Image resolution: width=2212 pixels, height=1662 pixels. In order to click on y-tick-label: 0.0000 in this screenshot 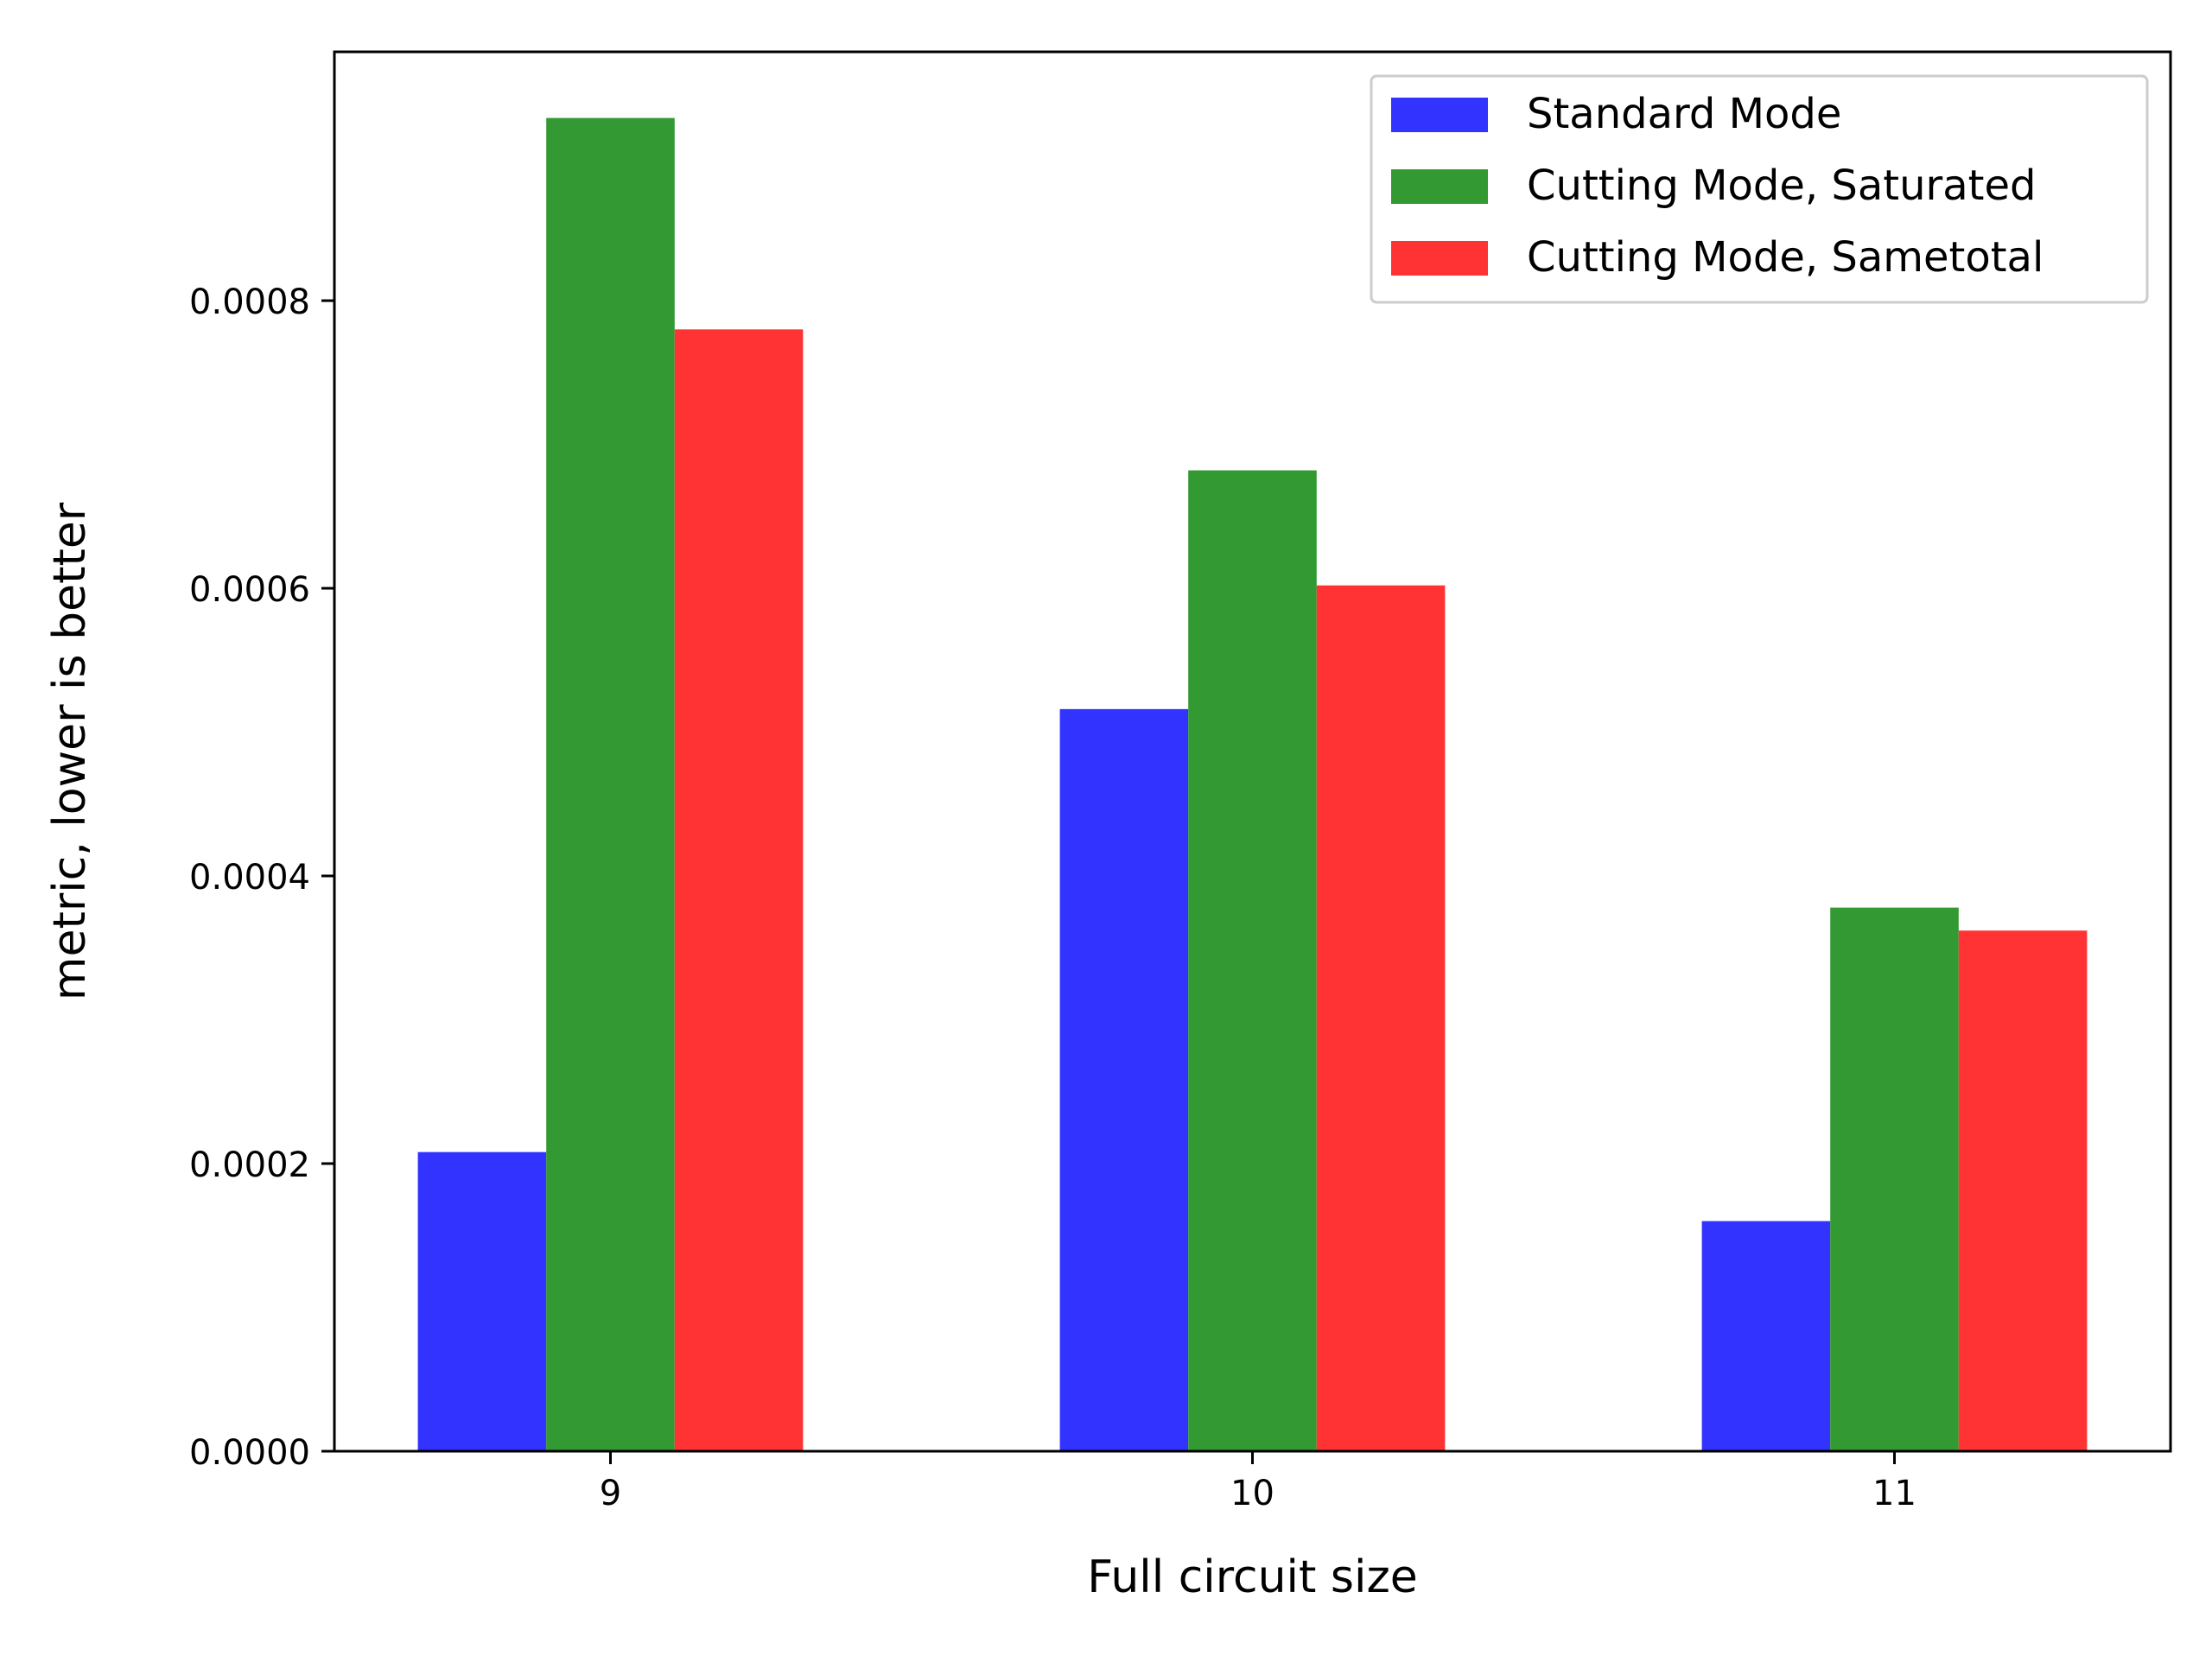, I will do `click(249, 1453)`.